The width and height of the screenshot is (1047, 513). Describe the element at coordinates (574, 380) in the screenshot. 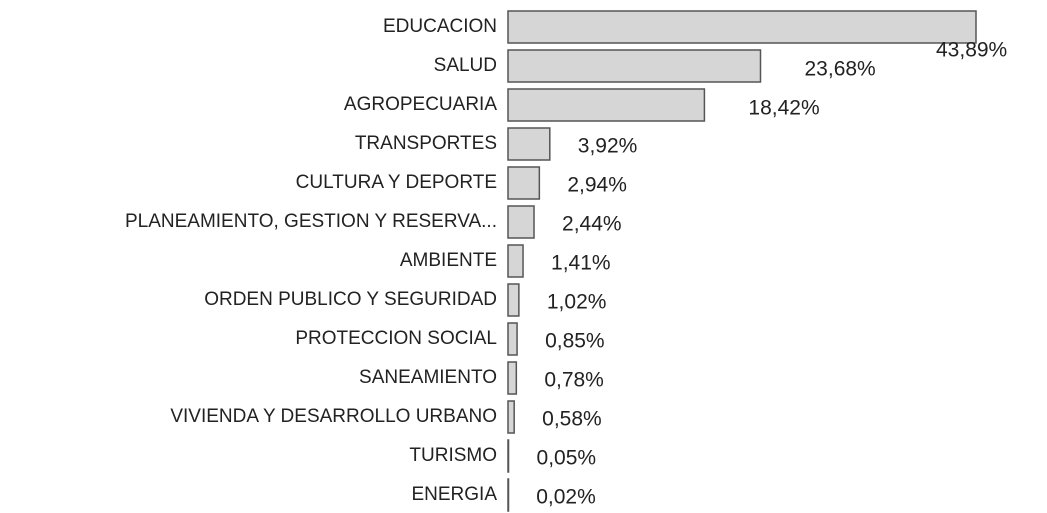

I see `value-label: 0,78%` at that location.